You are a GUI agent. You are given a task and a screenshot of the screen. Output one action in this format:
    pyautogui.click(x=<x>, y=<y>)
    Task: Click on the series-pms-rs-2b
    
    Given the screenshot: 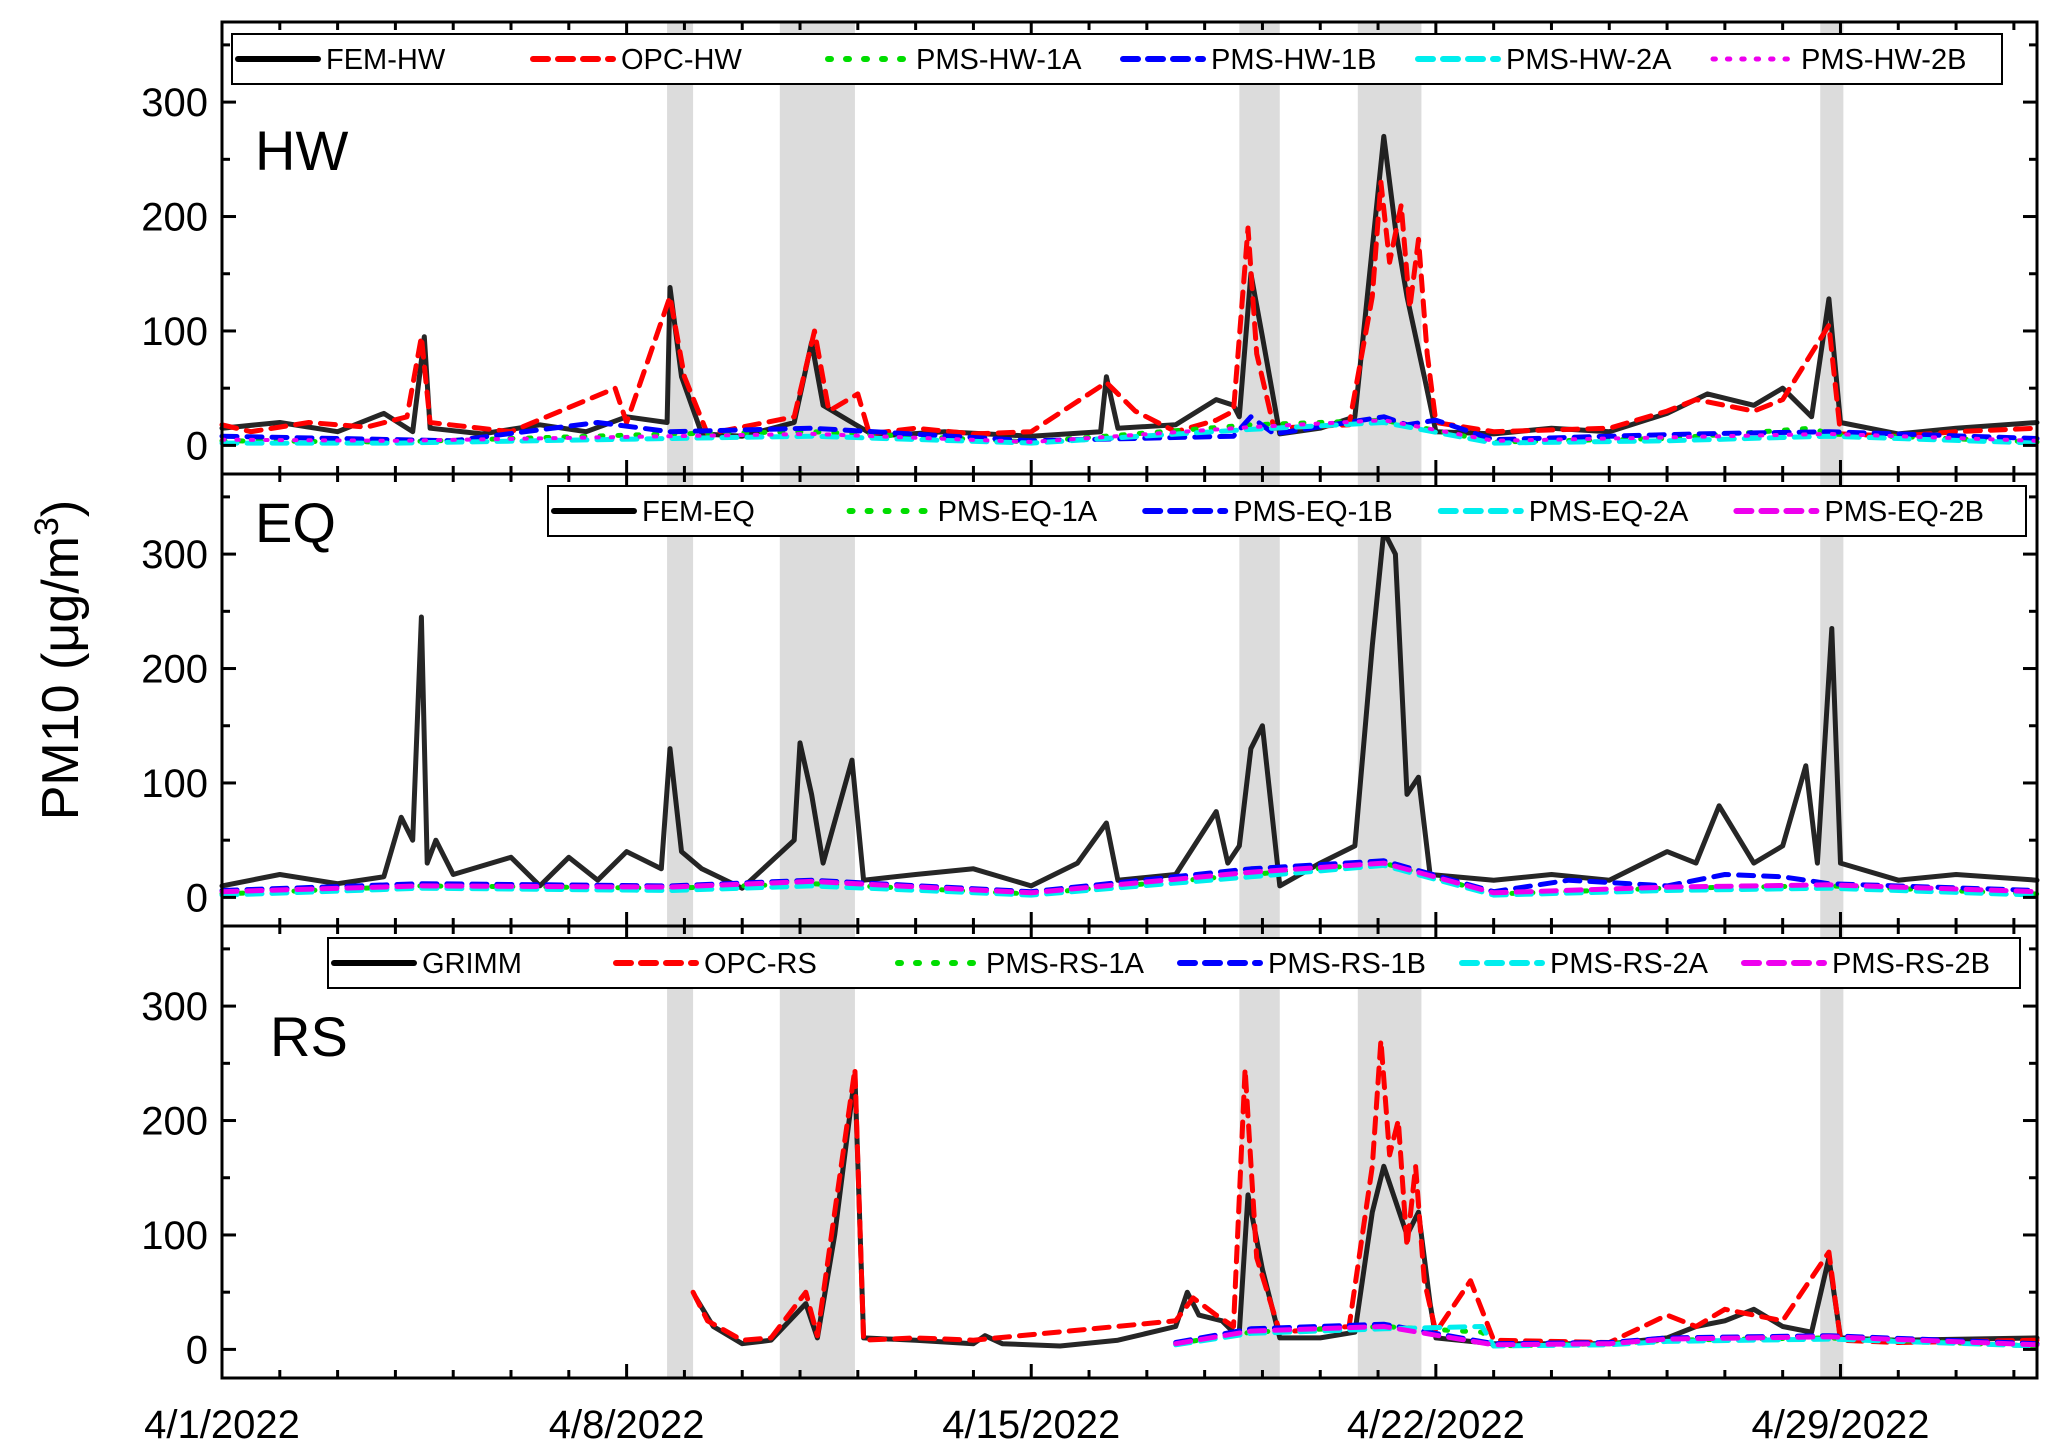 What is the action you would take?
    pyautogui.click(x=1606, y=1336)
    